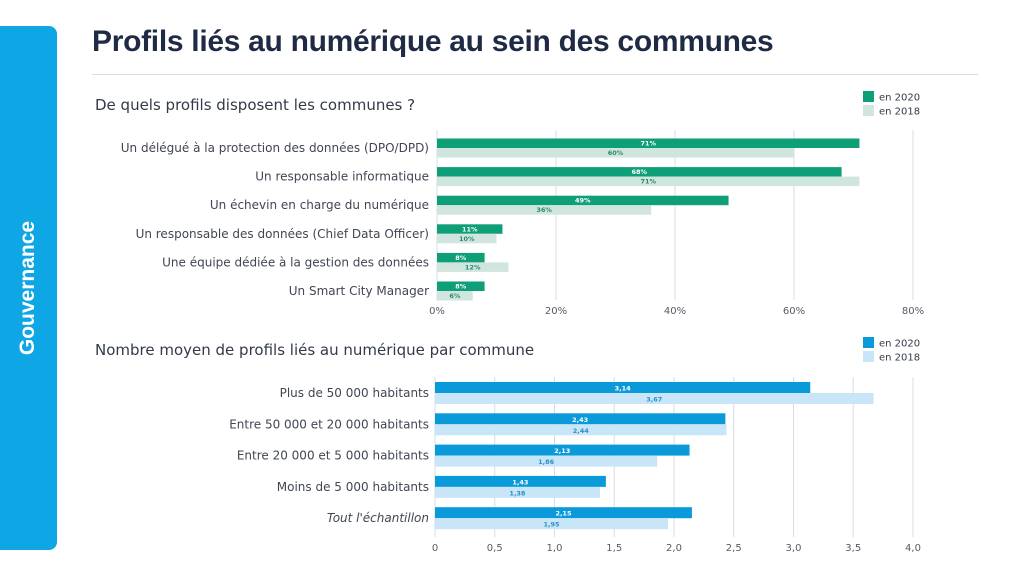 The image size is (1024, 576). Describe the element at coordinates (353, 487) in the screenshot. I see `category-label: Moins de 5 000 habitants` at that location.